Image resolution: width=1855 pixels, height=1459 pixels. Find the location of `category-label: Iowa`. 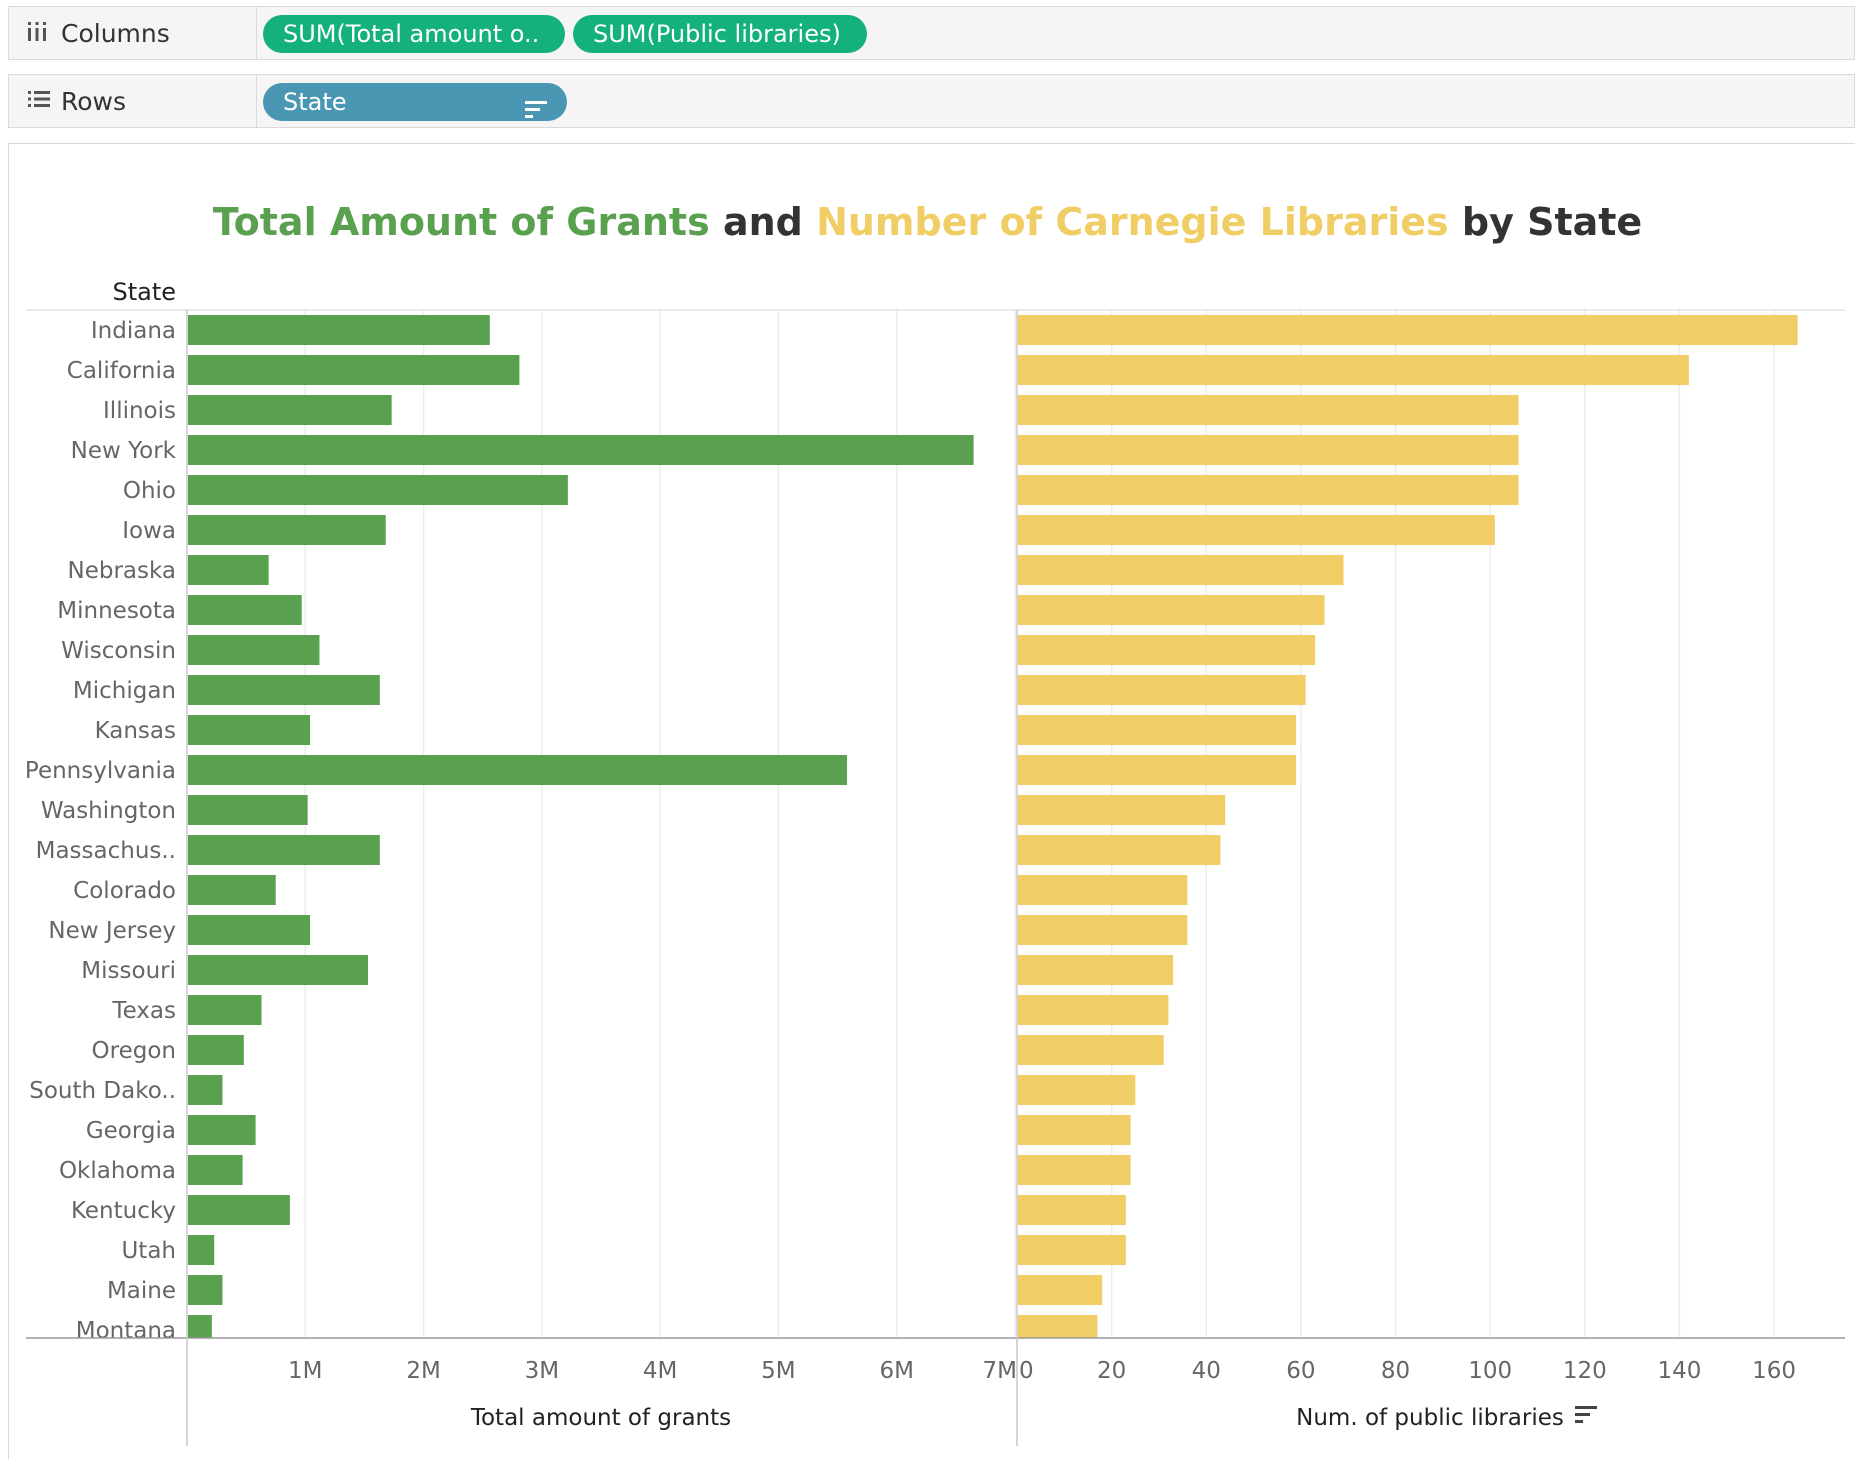

category-label: Iowa is located at coordinates (149, 531).